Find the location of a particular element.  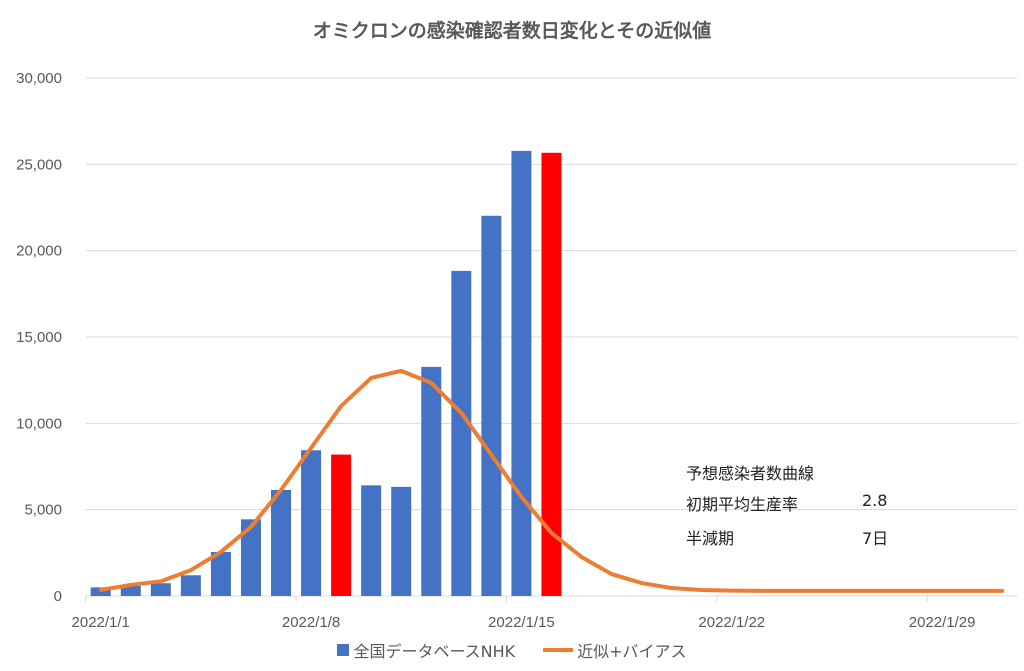

x-tick-label: 2022/1/8 is located at coordinates (311, 622).